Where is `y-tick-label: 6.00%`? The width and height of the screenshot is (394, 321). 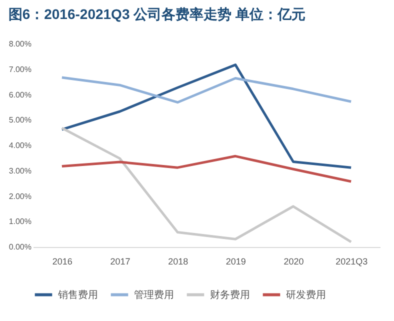 y-tick-label: 6.00% is located at coordinates (20, 95).